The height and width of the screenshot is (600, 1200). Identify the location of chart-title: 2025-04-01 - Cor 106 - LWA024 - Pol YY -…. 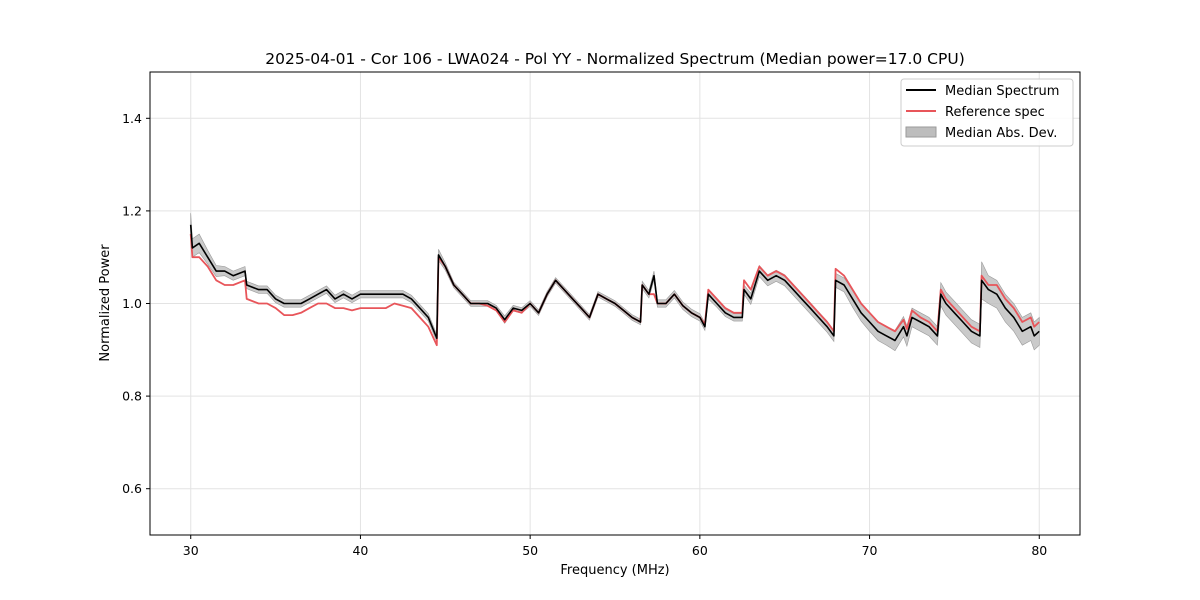
(615, 59).